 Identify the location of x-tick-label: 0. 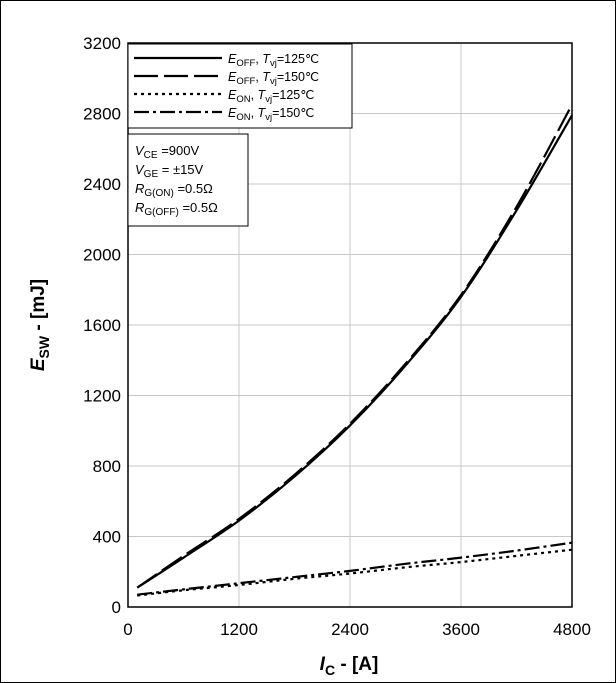
(127, 629).